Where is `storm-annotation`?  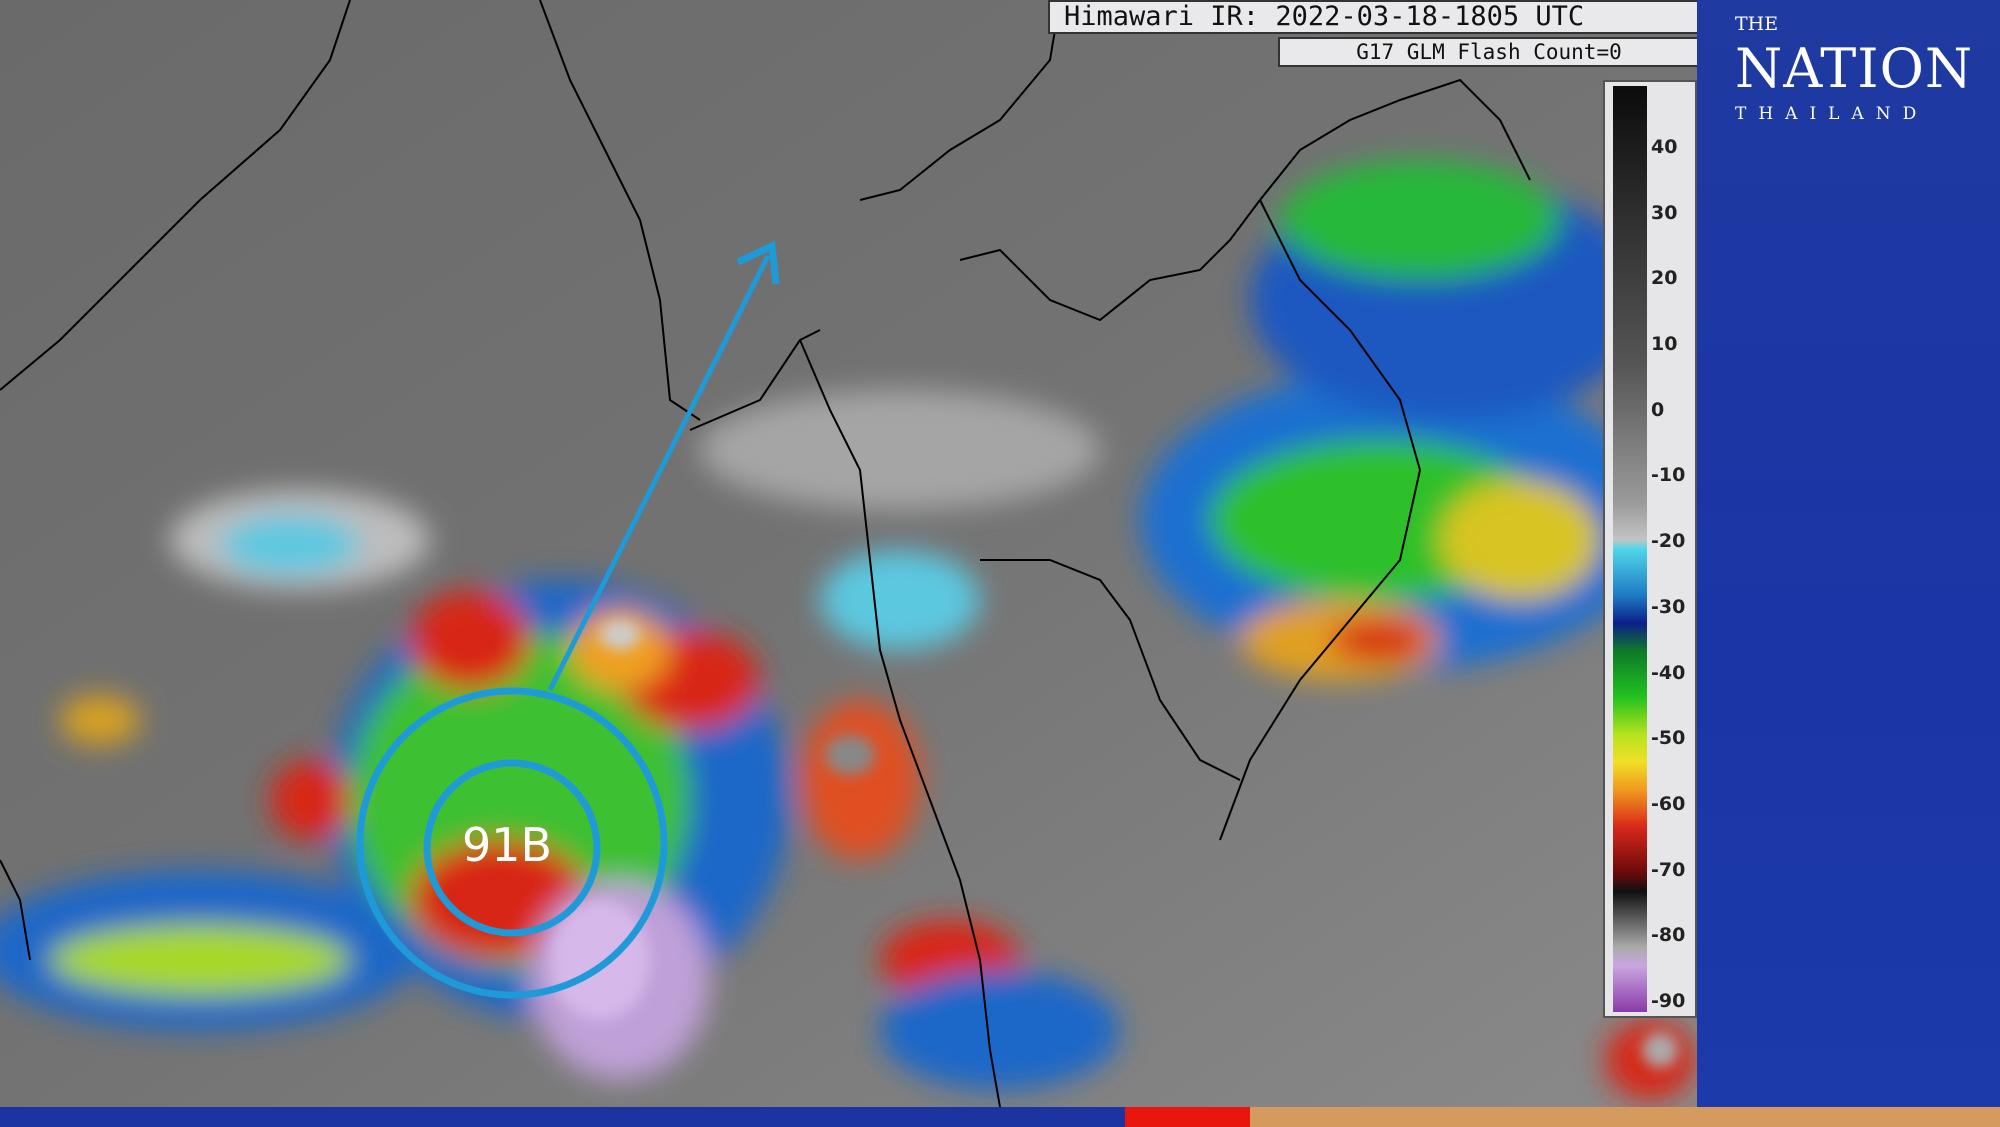 storm-annotation is located at coordinates (568, 619).